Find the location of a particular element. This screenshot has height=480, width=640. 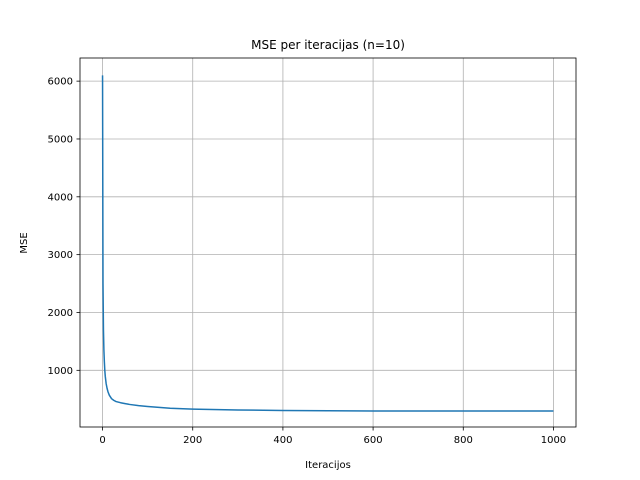

x-tick-label: 200 is located at coordinates (192, 440).